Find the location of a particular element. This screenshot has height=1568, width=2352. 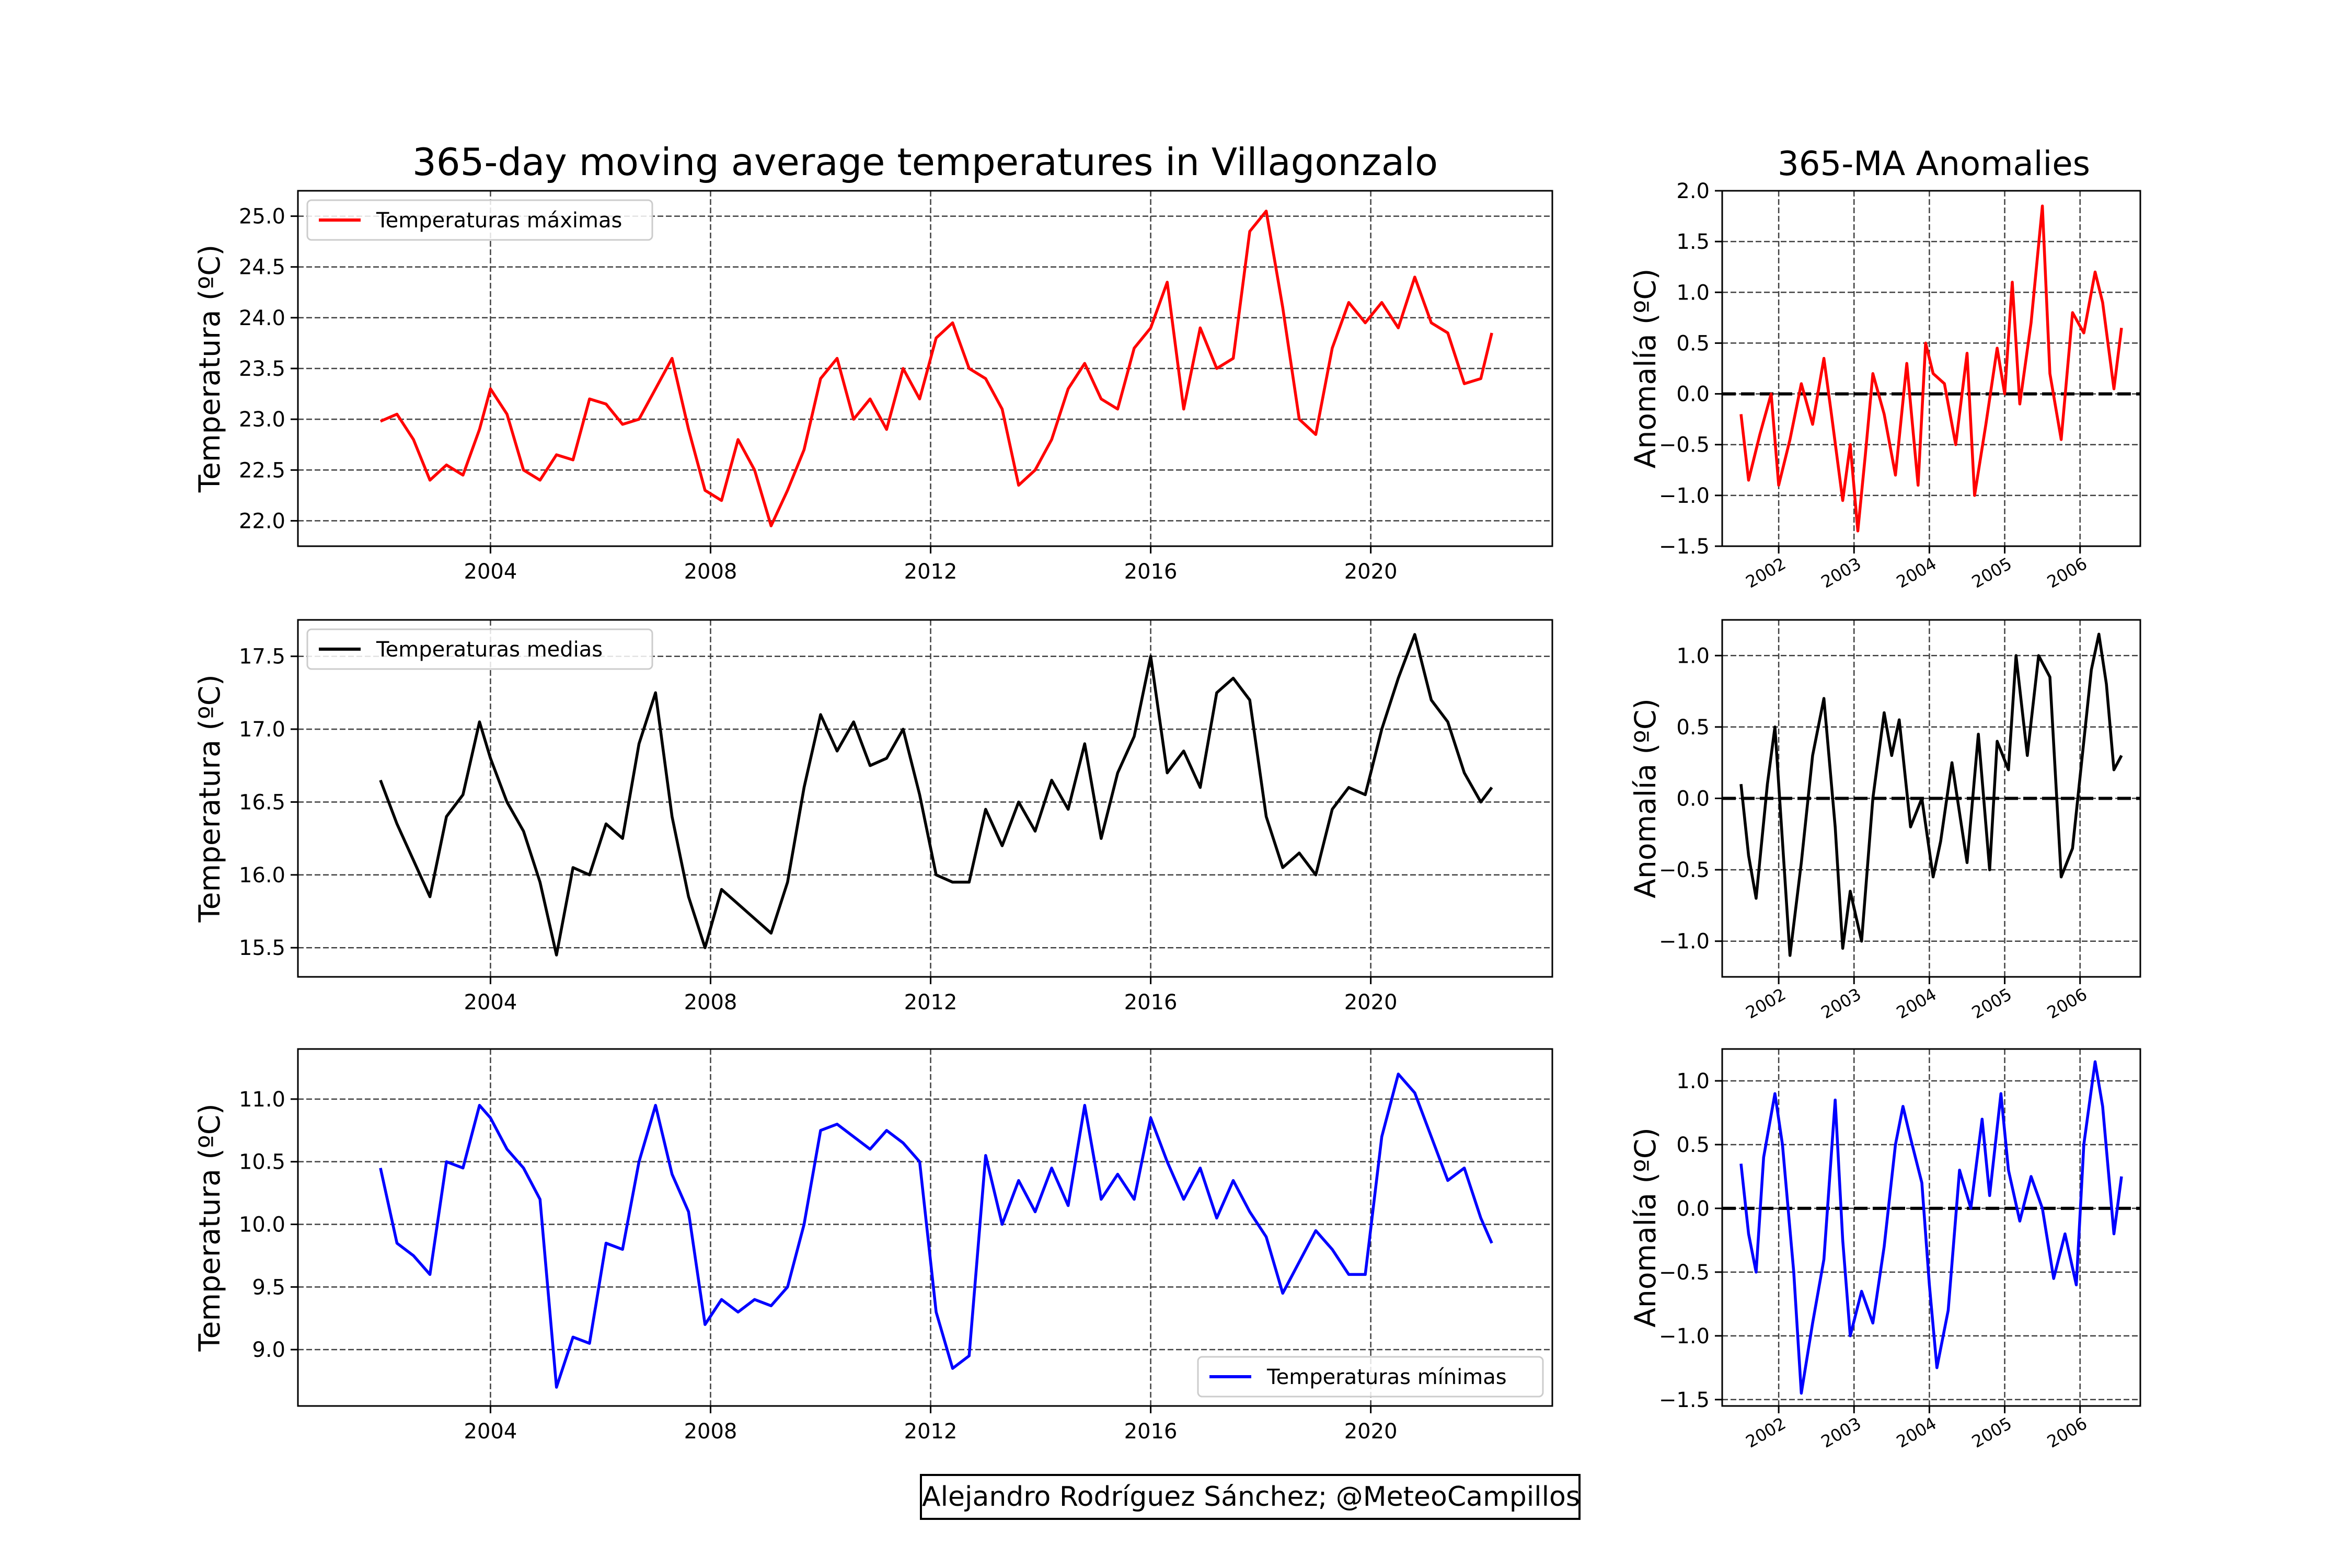

series-line-max is located at coordinates (936, 368).